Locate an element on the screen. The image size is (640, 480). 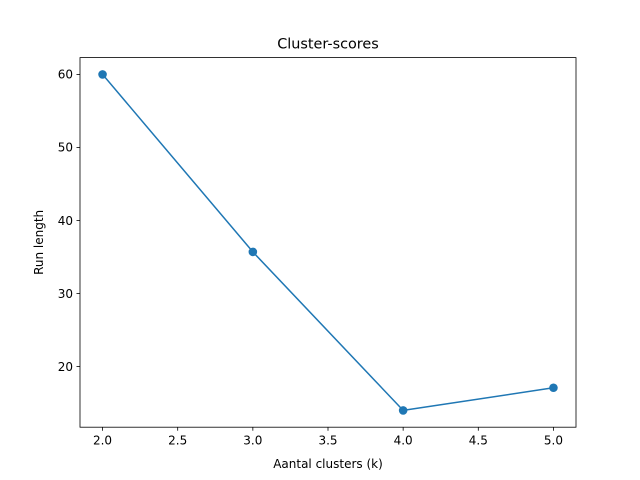
y-tick-label: 20 is located at coordinates (65, 367).